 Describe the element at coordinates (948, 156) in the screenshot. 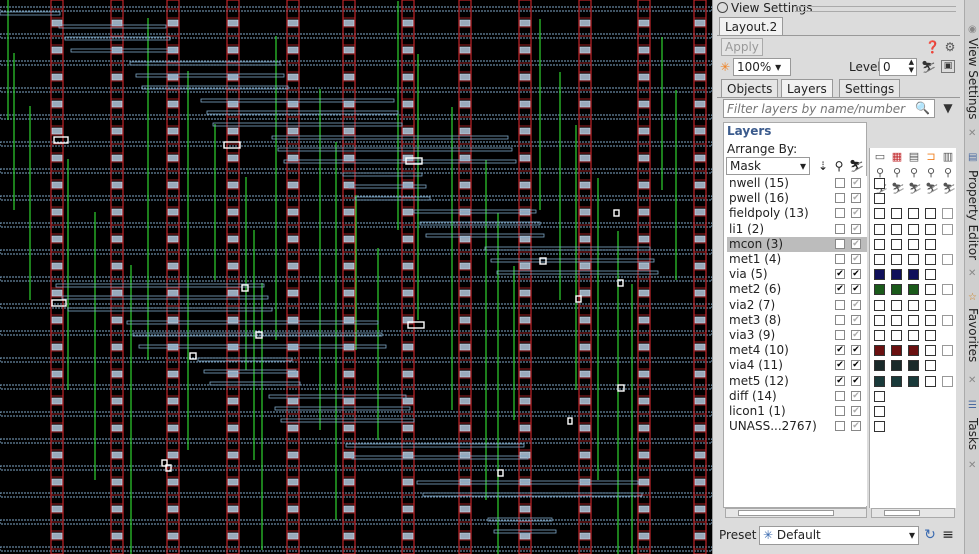

I see `grid-header-icon: ▥` at that location.